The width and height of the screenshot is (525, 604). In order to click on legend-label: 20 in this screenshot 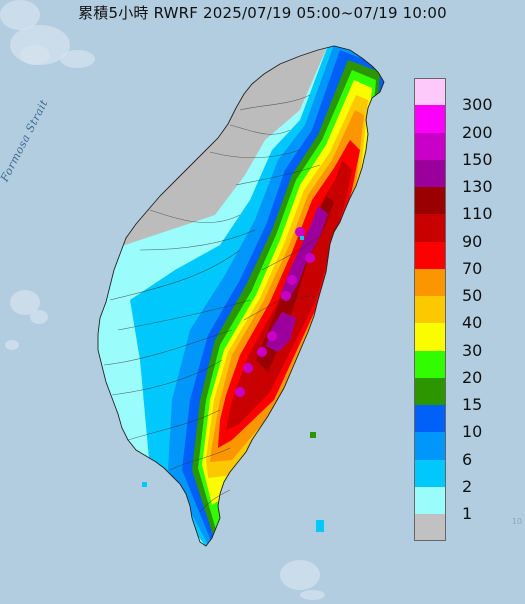, I will do `click(472, 377)`.